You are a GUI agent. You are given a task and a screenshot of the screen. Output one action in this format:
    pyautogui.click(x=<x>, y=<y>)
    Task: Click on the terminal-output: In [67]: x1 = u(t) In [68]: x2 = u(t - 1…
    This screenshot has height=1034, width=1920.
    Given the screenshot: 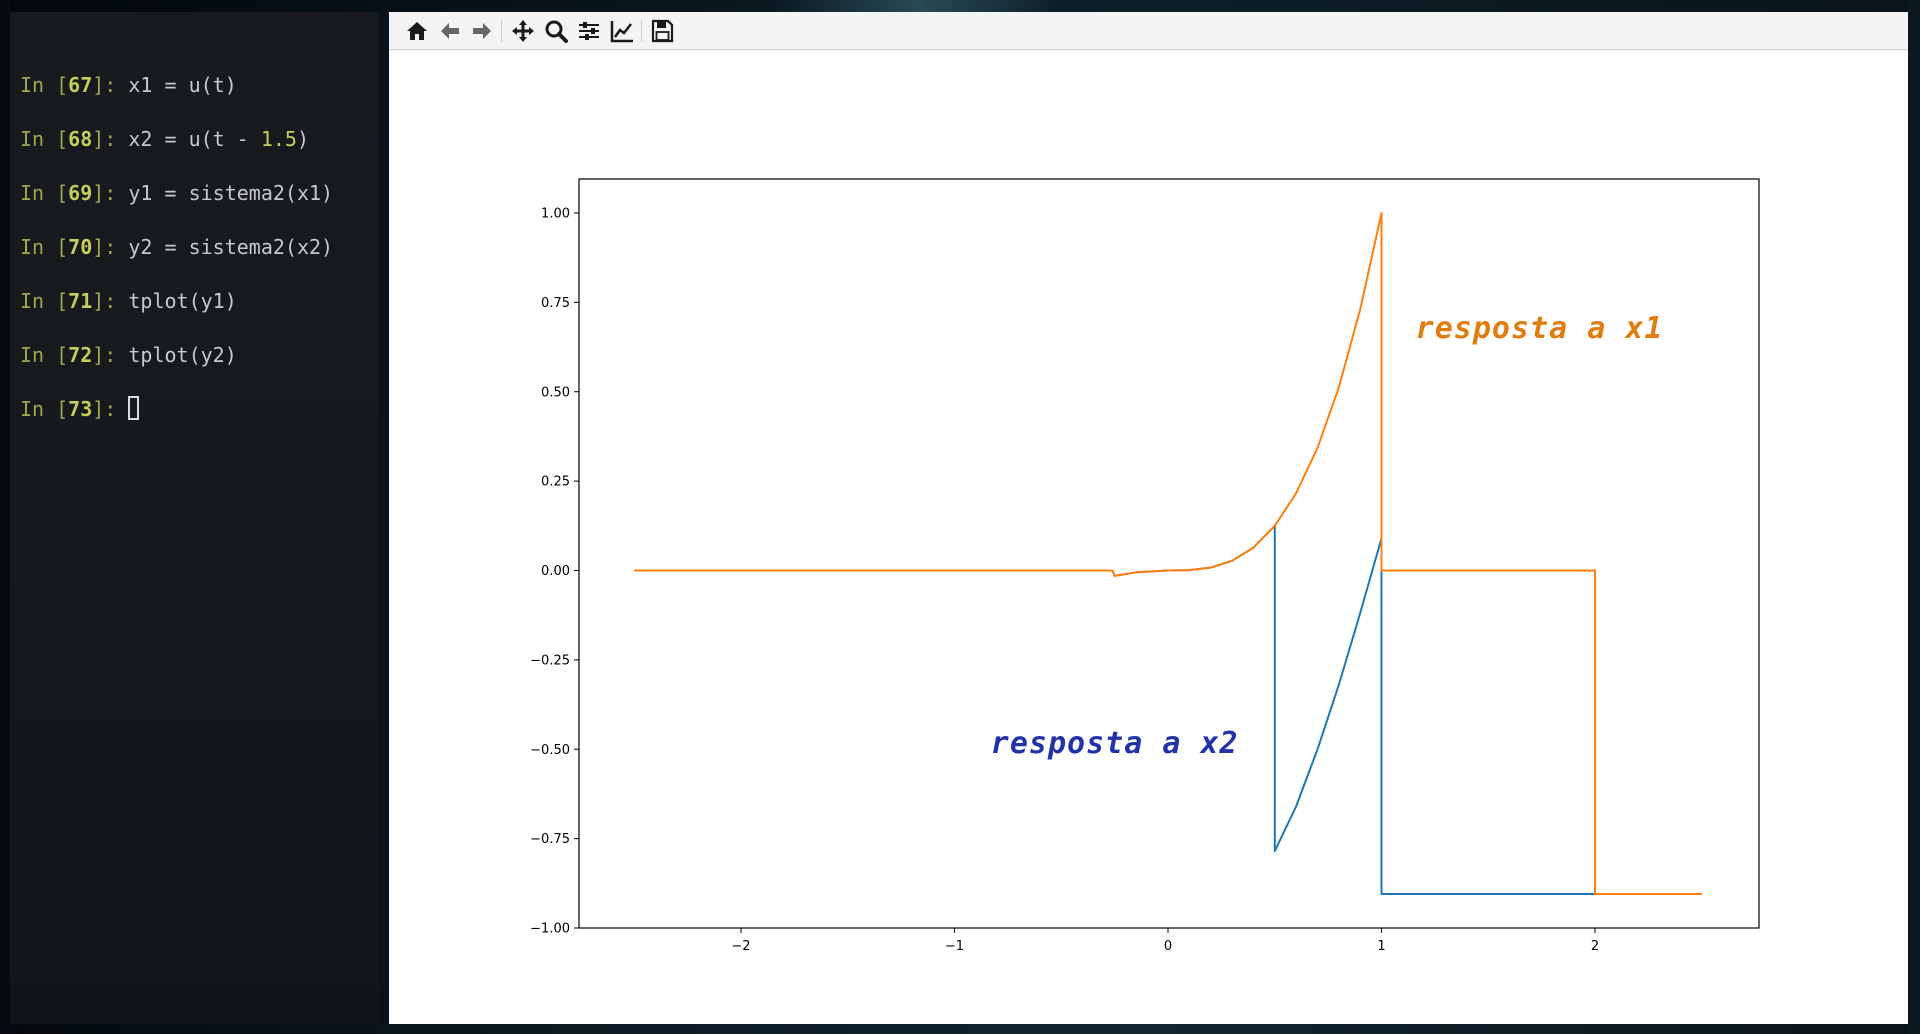 What is the action you would take?
    pyautogui.click(x=176, y=259)
    